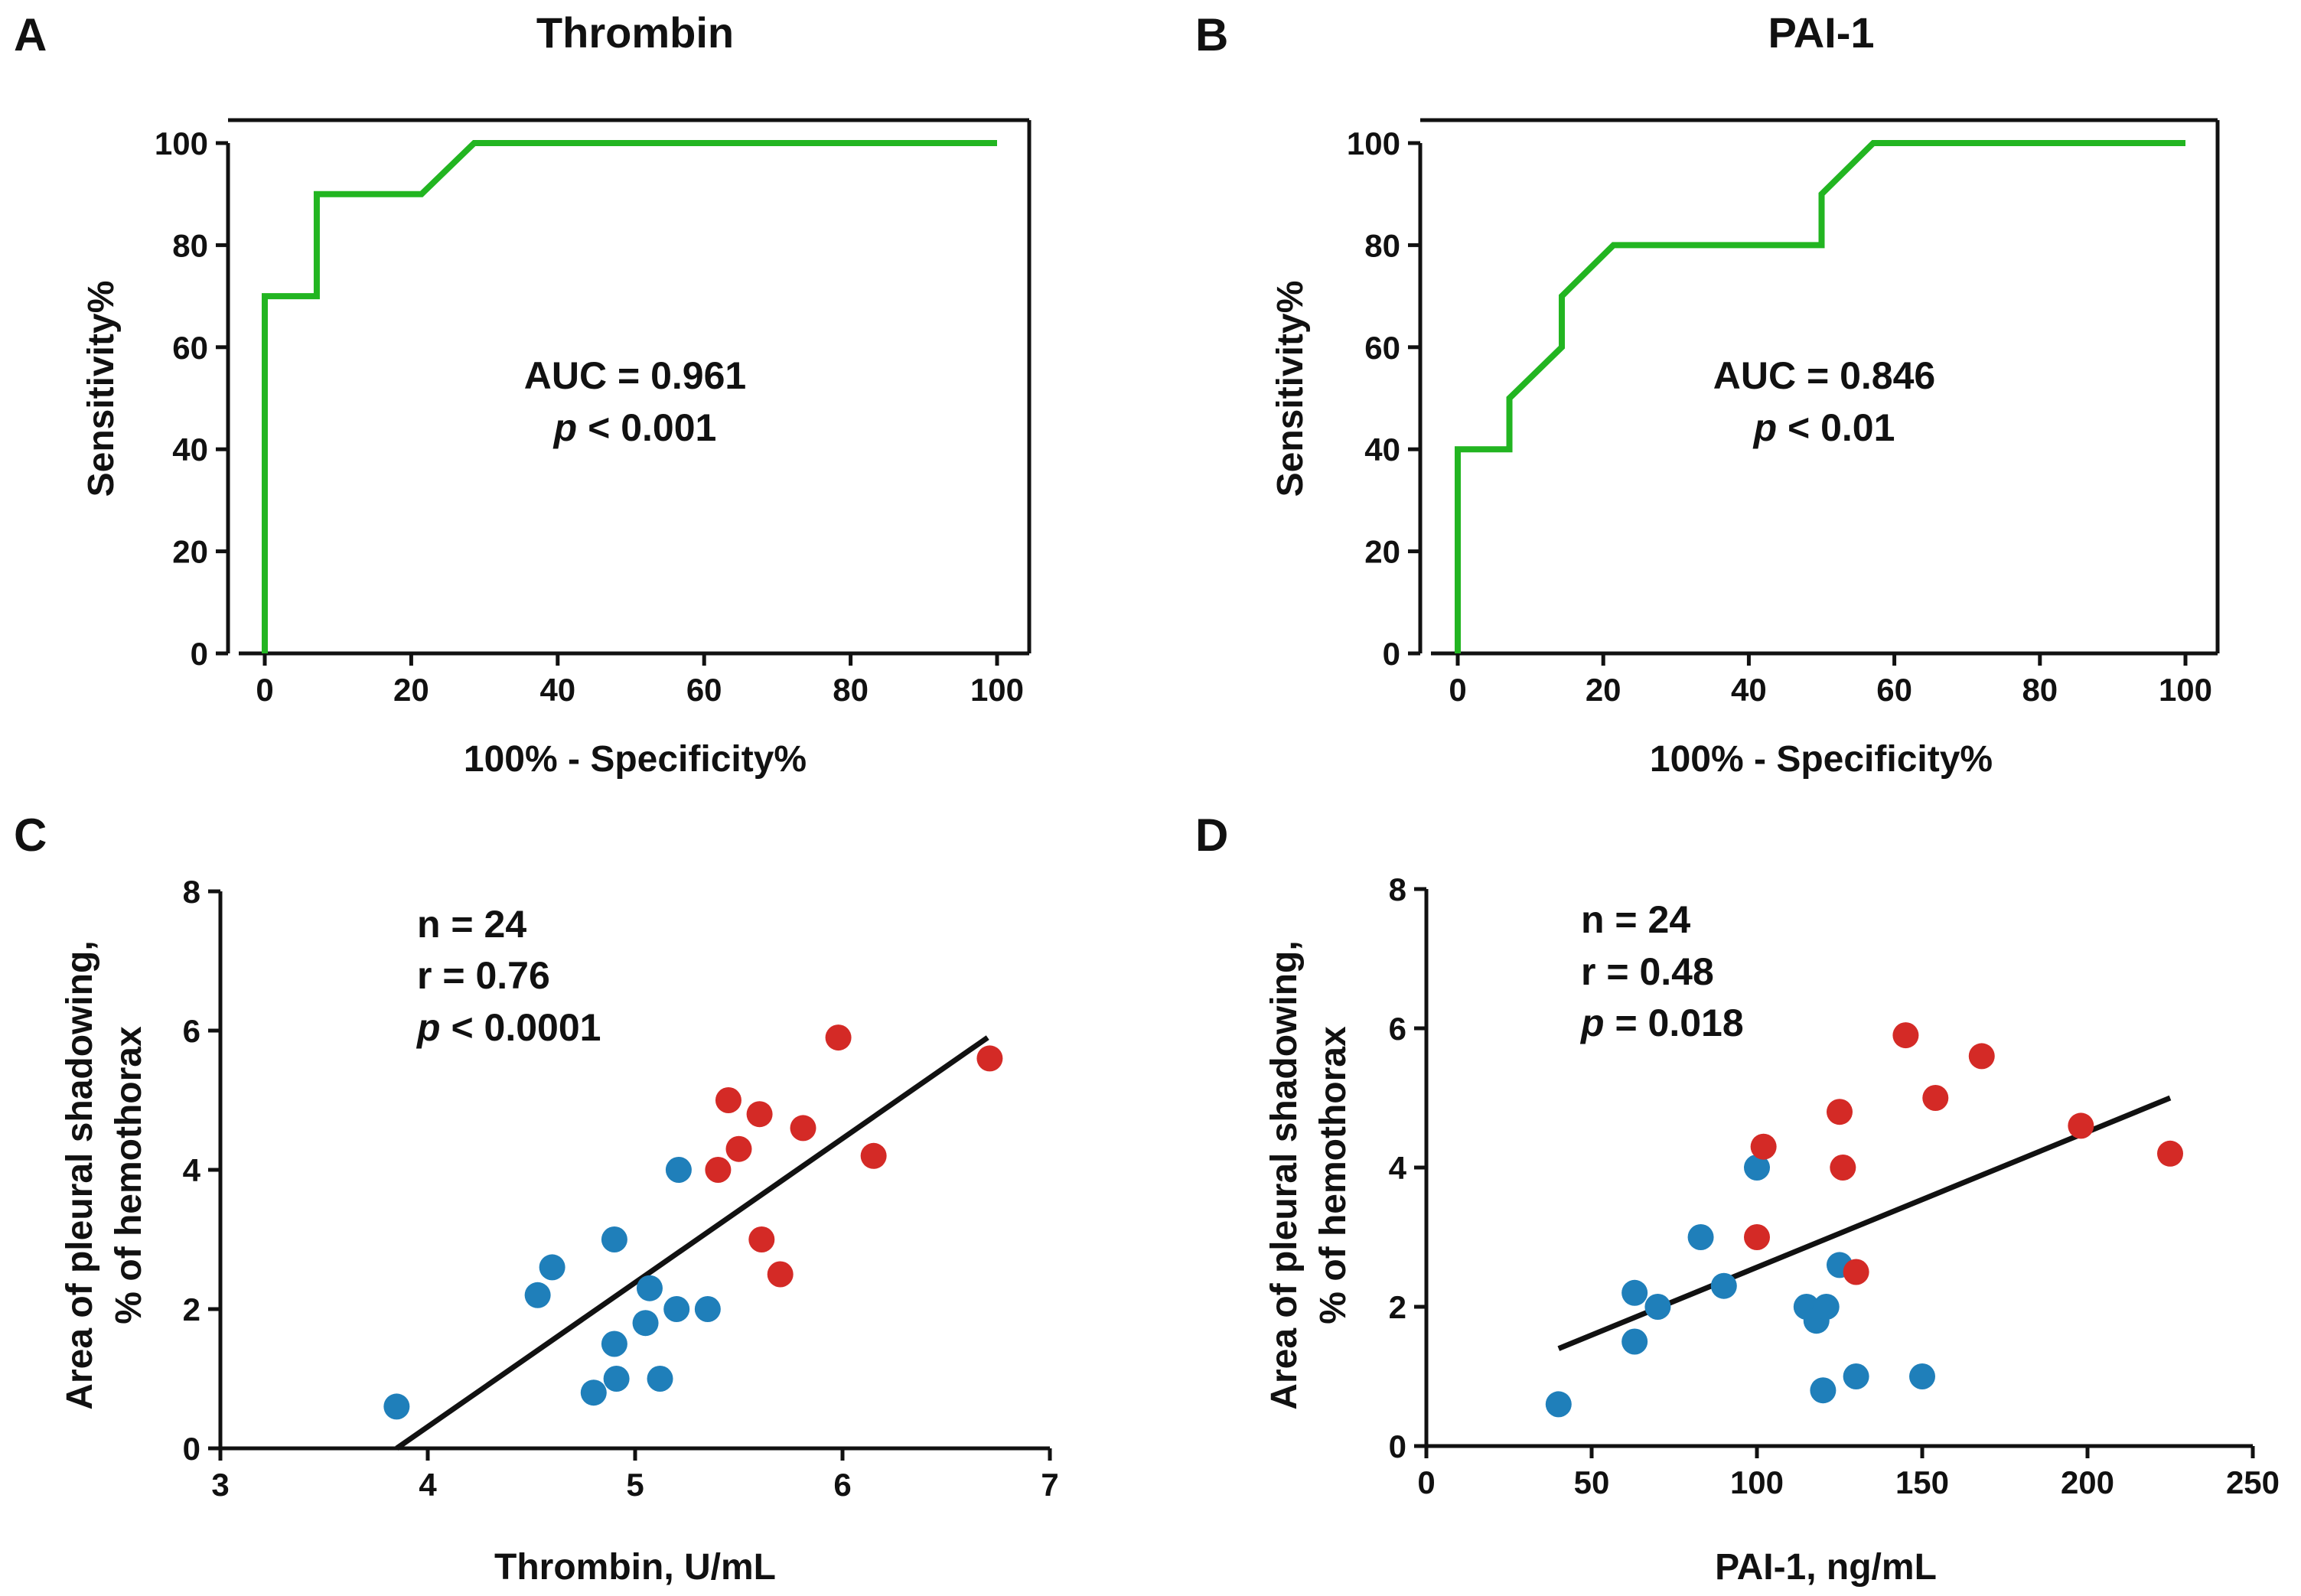 Image resolution: width=2301 pixels, height=1596 pixels. I want to click on x-tick-label-a: 40, so click(557, 690).